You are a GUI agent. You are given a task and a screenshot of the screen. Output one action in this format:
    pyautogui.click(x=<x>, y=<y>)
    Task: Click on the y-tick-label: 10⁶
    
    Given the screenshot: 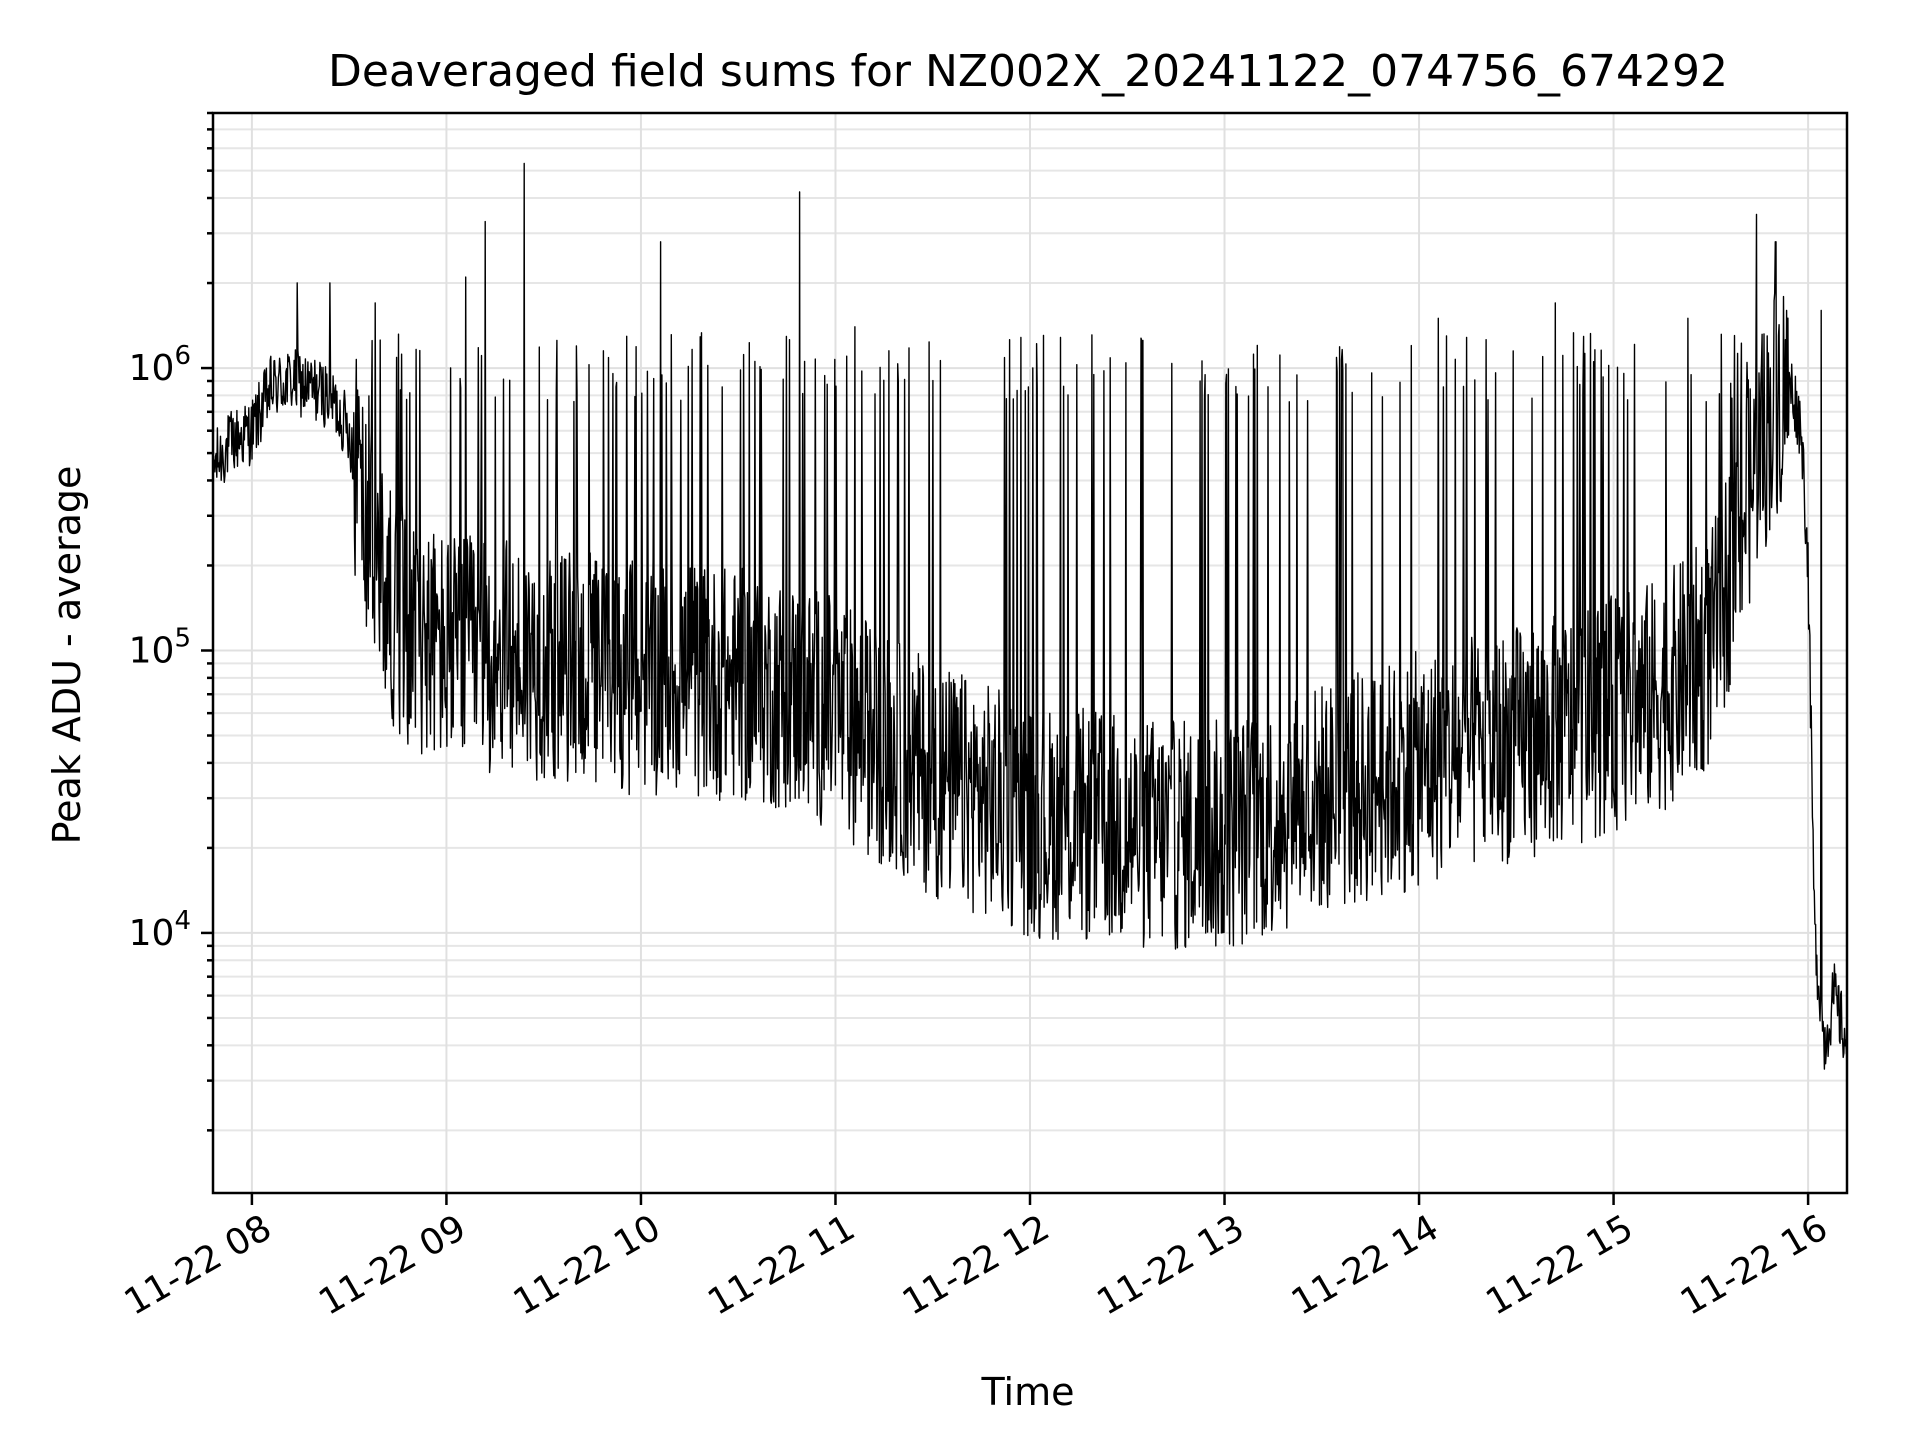 What is the action you would take?
    pyautogui.click(x=160, y=365)
    